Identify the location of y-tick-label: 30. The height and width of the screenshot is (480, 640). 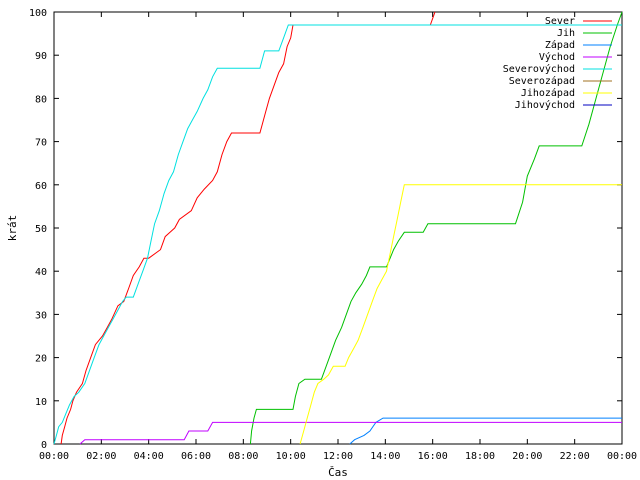
(41, 315).